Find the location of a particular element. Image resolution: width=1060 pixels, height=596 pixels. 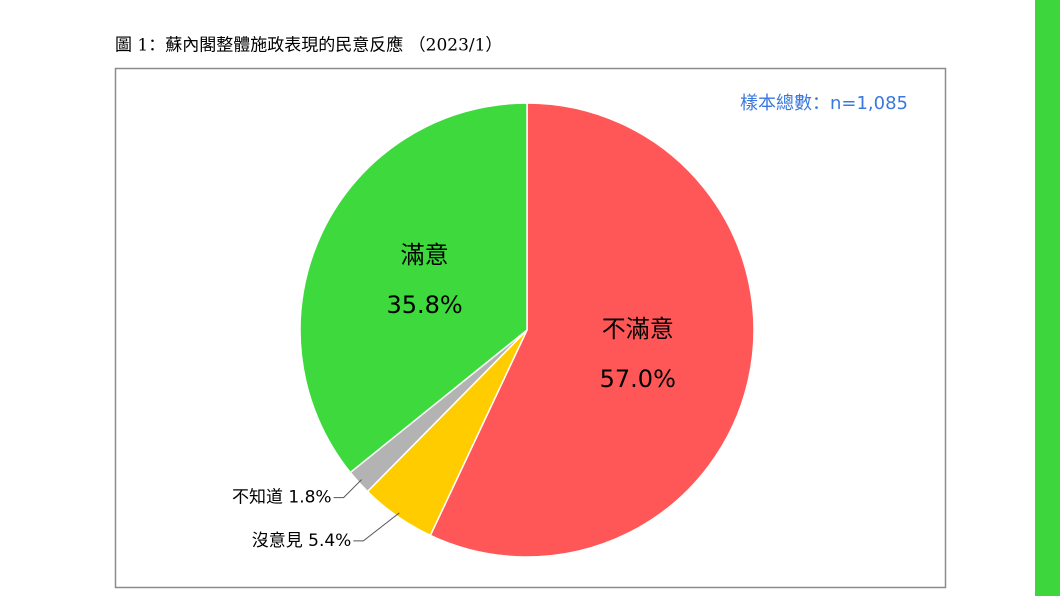

slice-category: 不滿意 is located at coordinates (638, 329).